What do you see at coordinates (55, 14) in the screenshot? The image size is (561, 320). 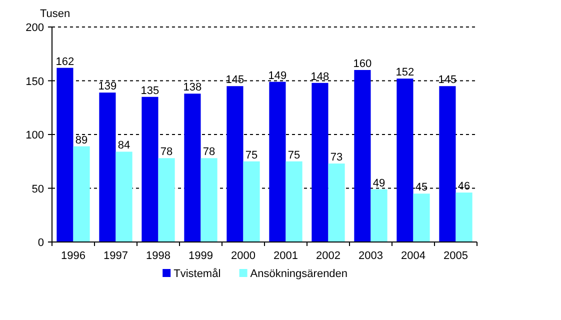 I see `y-axis-title: Tusen` at bounding box center [55, 14].